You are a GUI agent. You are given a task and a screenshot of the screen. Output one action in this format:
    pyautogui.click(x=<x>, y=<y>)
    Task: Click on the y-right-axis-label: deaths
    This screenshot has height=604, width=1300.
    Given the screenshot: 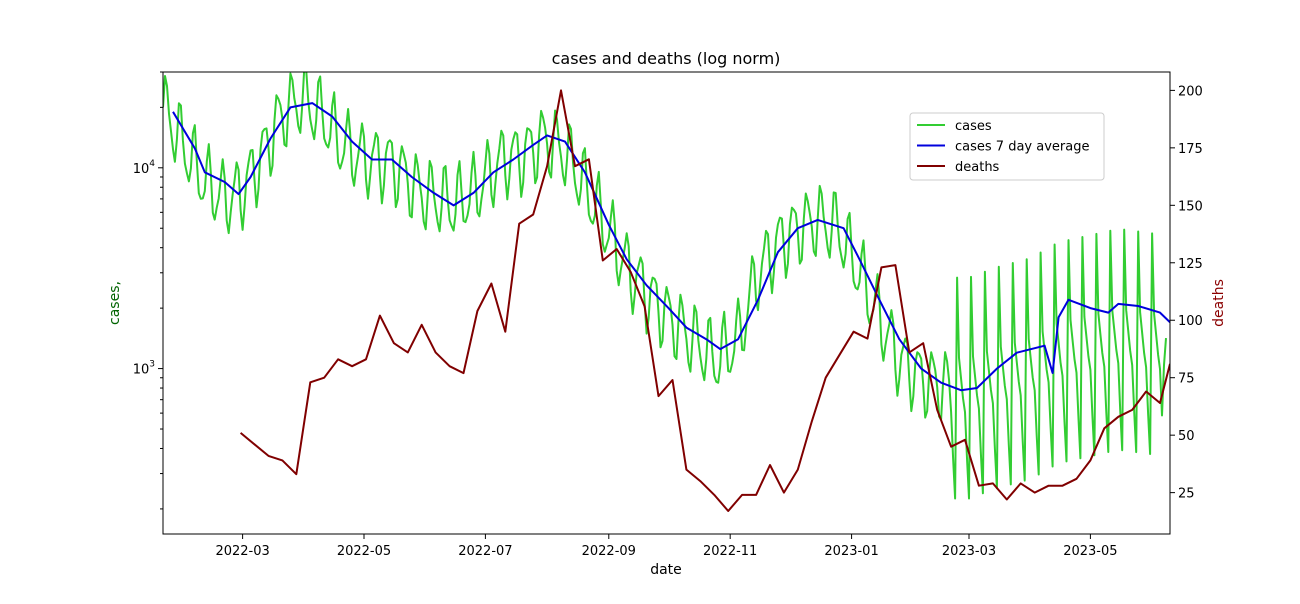 What is the action you would take?
    pyautogui.click(x=1219, y=303)
    